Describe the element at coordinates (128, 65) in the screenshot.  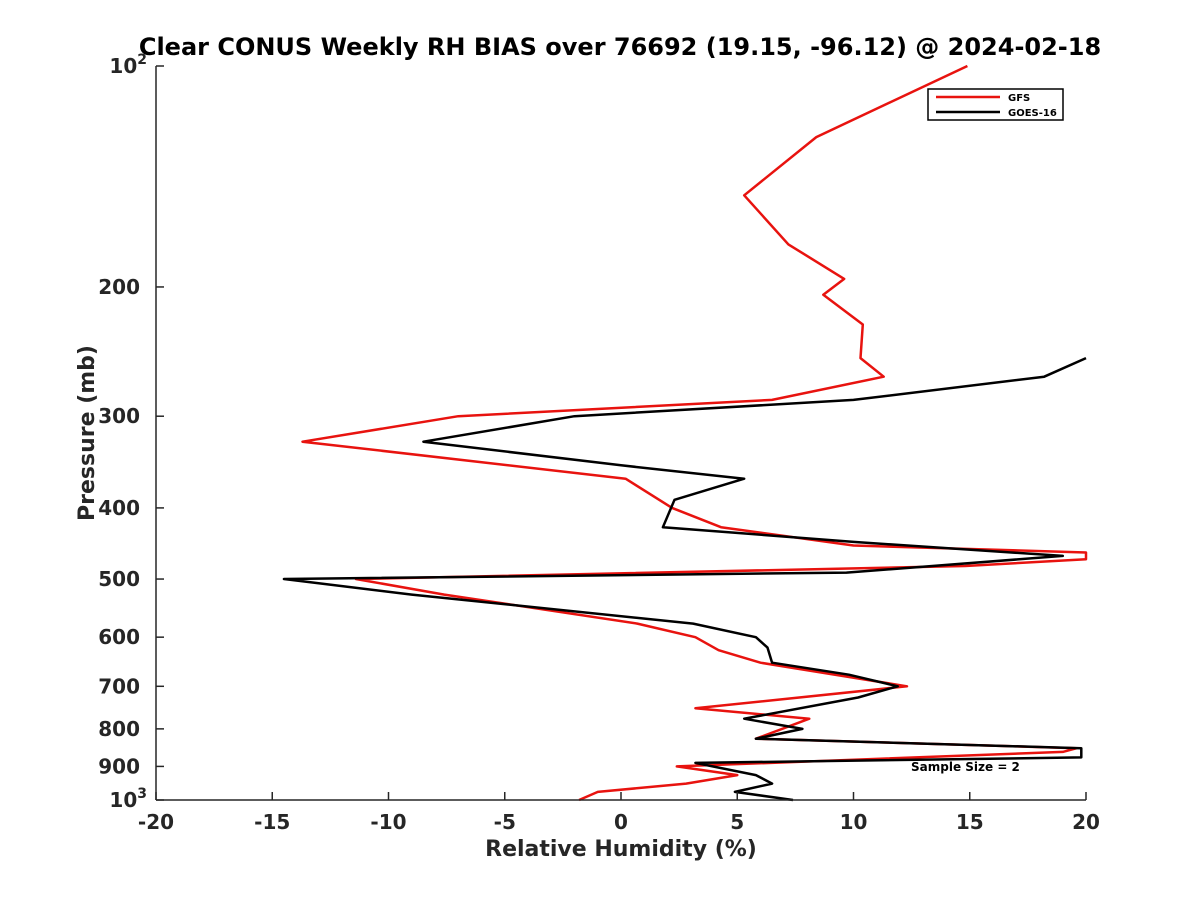
I see `y-tick-label: 10²` at that location.